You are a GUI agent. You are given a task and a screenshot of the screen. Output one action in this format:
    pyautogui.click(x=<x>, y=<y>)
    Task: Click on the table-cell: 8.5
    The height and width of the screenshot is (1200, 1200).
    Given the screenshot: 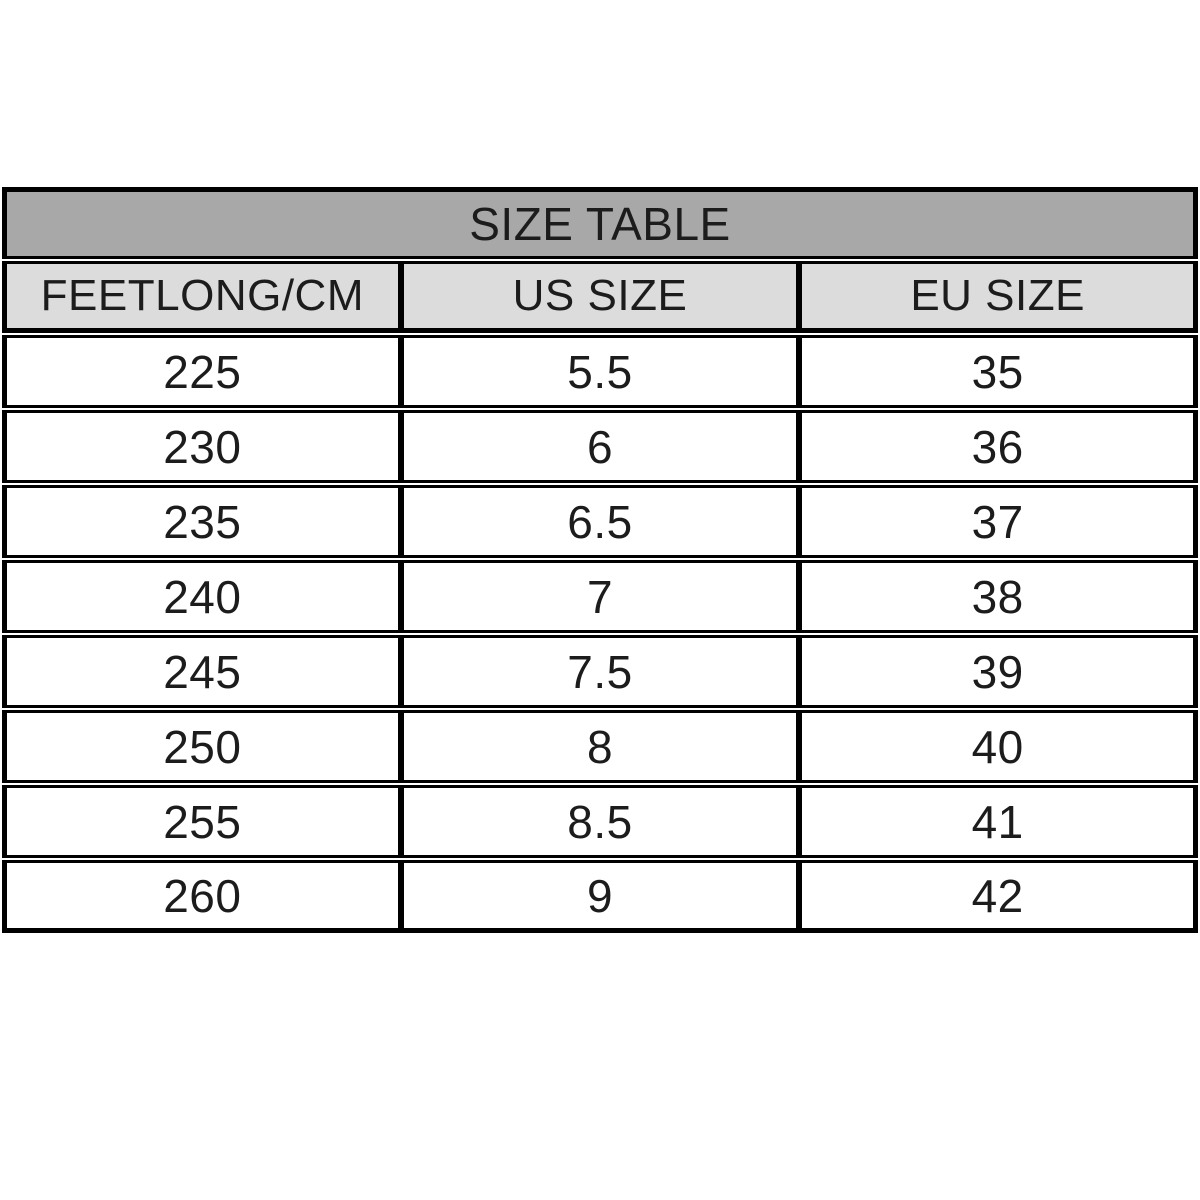 What is the action you would take?
    pyautogui.click(x=600, y=821)
    